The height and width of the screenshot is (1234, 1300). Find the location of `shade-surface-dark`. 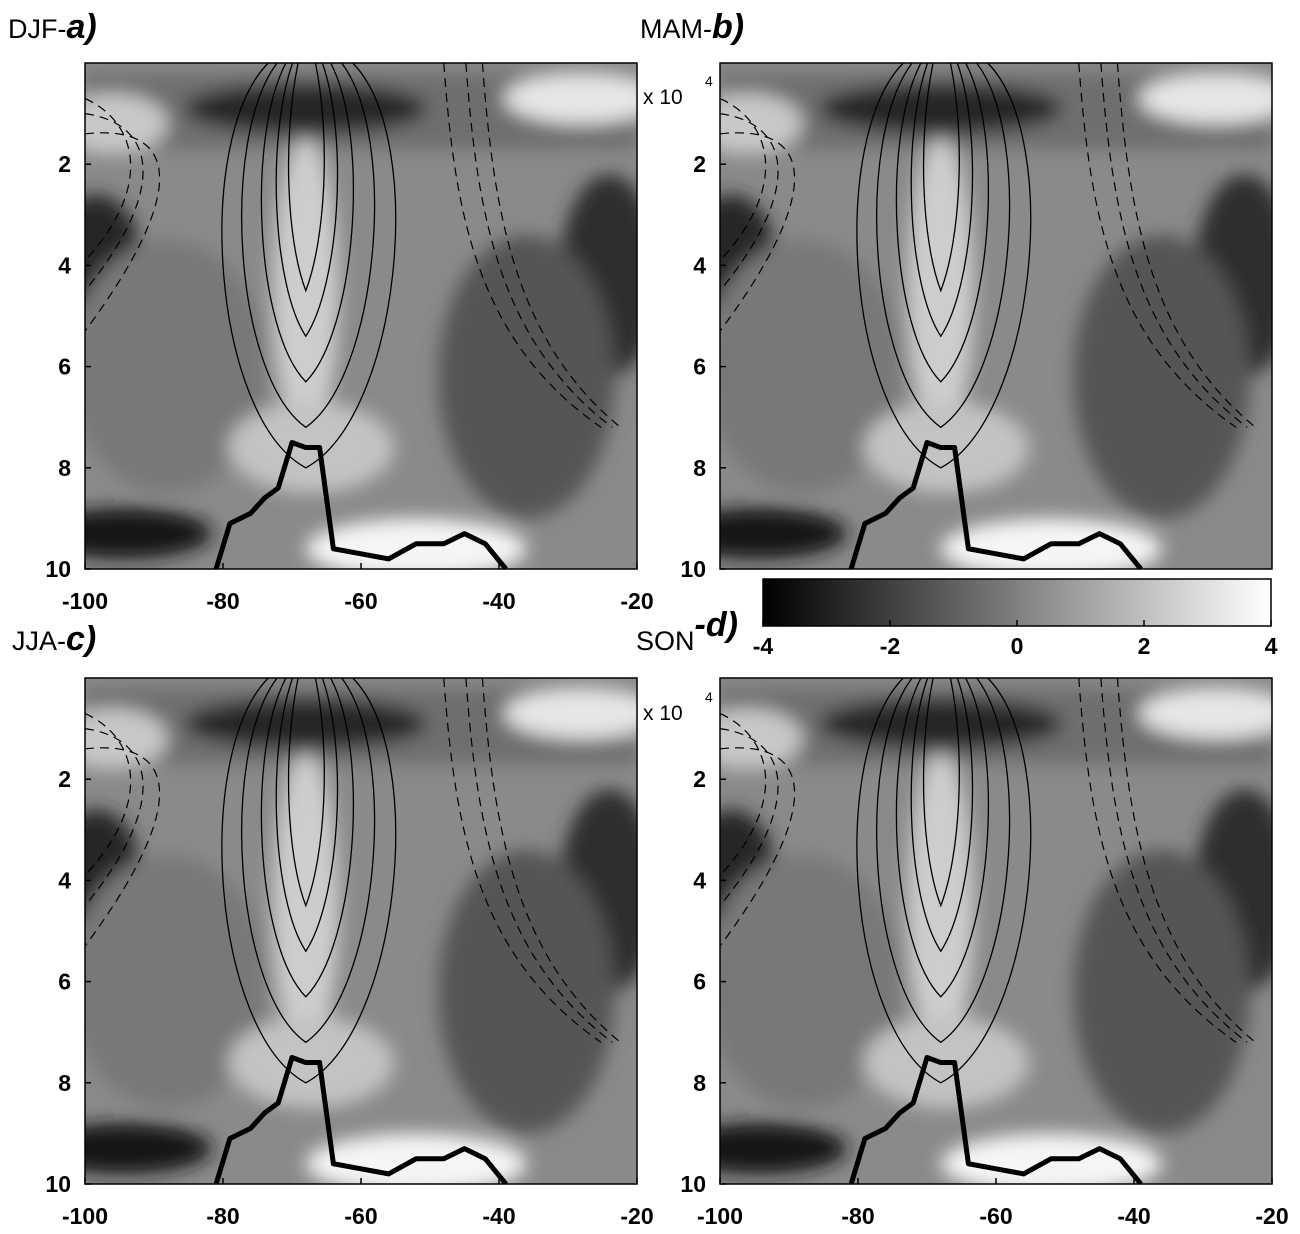

shade-surface-dark is located at coordinates (148, 1148).